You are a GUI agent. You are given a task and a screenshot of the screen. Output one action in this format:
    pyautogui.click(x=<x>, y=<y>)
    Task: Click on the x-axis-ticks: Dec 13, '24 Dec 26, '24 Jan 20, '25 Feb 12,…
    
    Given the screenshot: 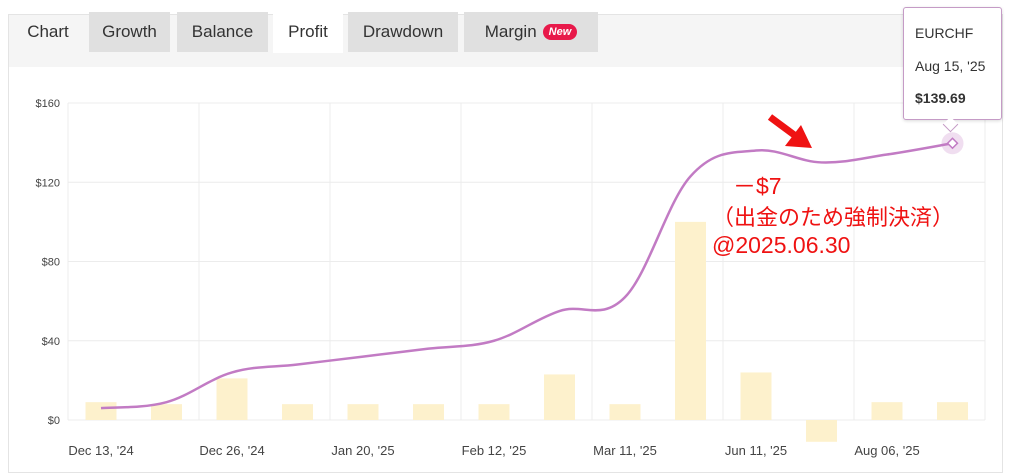 What is the action you would take?
    pyautogui.click(x=493, y=450)
    